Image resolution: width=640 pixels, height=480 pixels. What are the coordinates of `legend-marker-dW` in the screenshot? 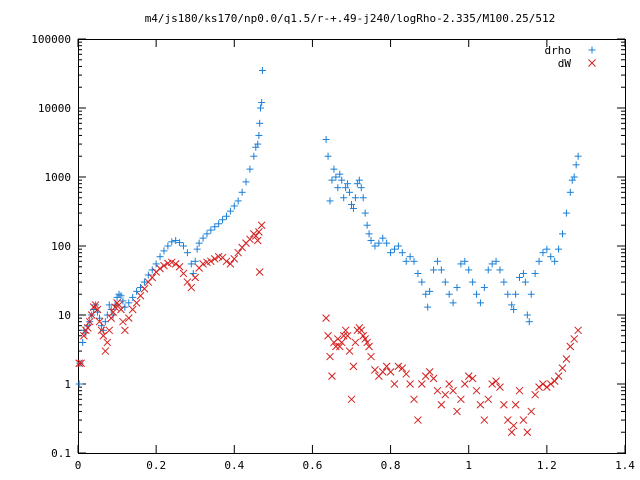 It's located at (592, 63).